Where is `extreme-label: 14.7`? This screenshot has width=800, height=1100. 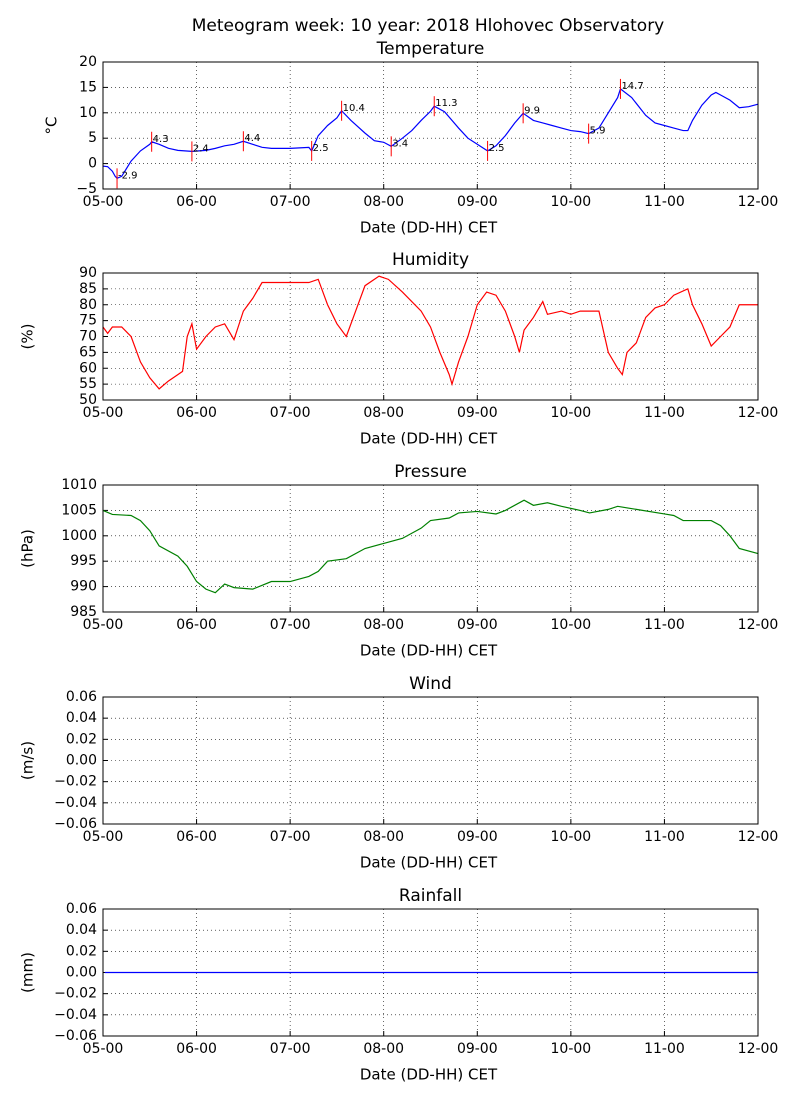 extreme-label: 14.7 is located at coordinates (632, 86).